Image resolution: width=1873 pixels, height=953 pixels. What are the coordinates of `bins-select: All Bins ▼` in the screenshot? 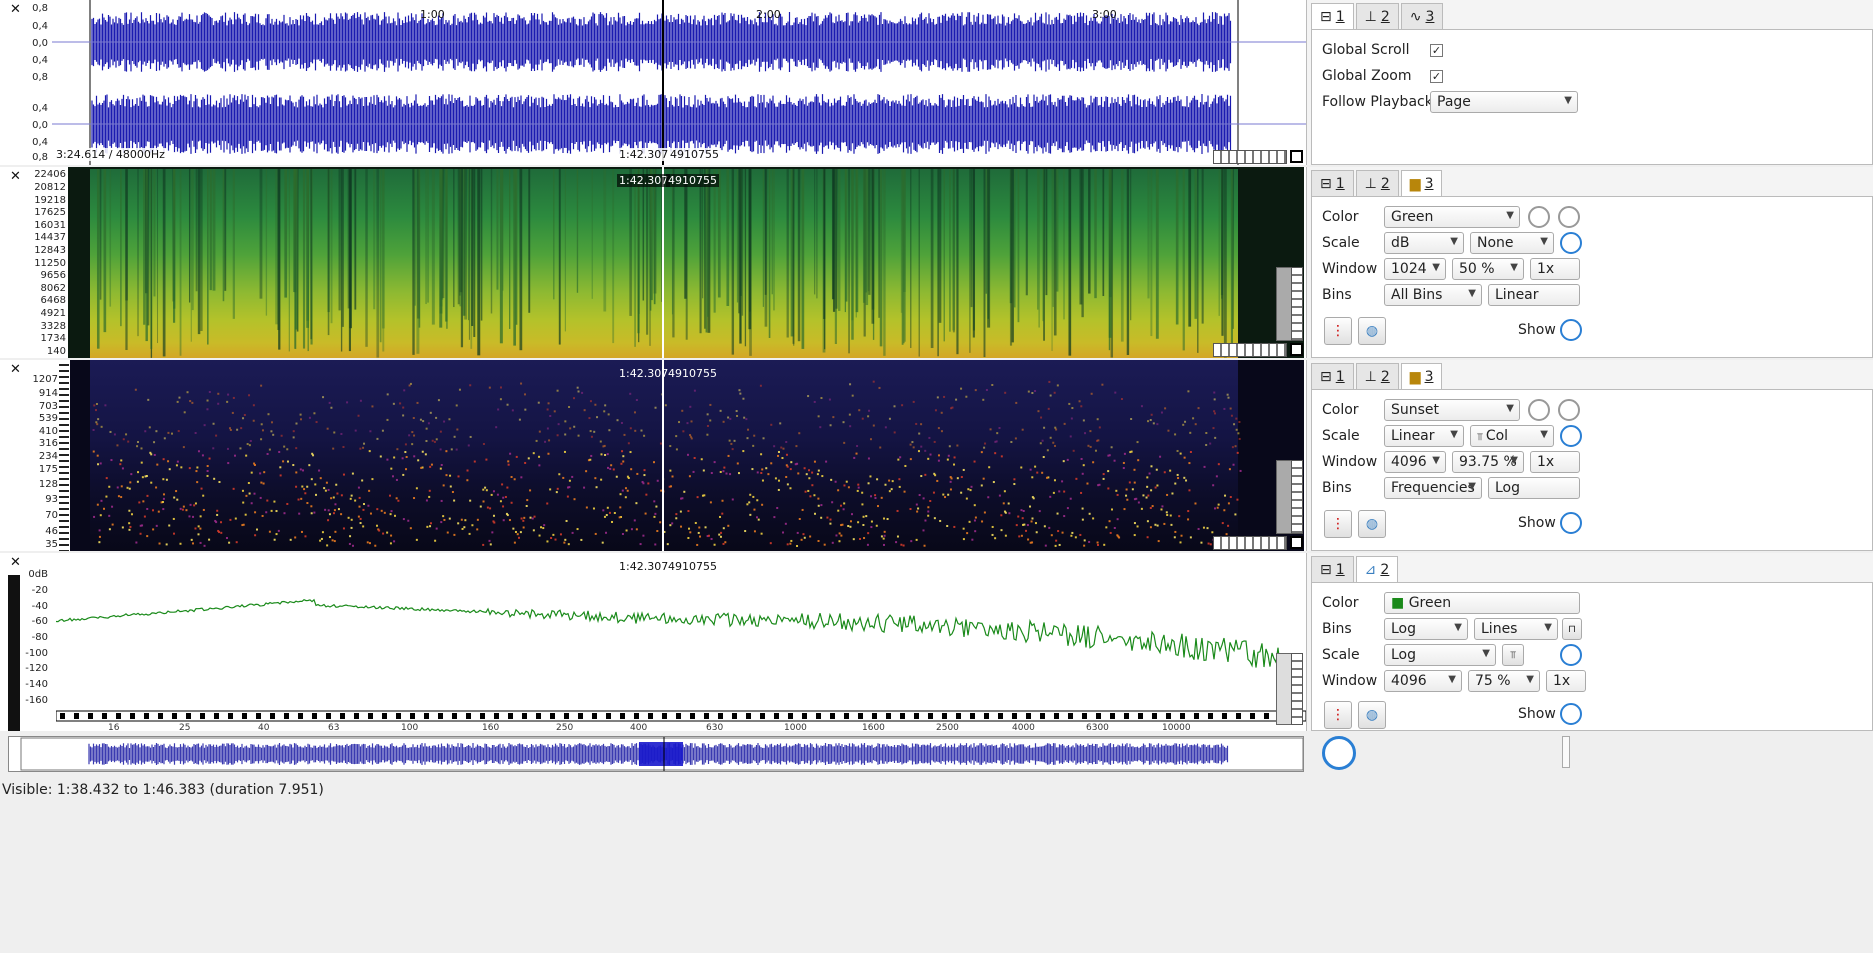 It's located at (1433, 295).